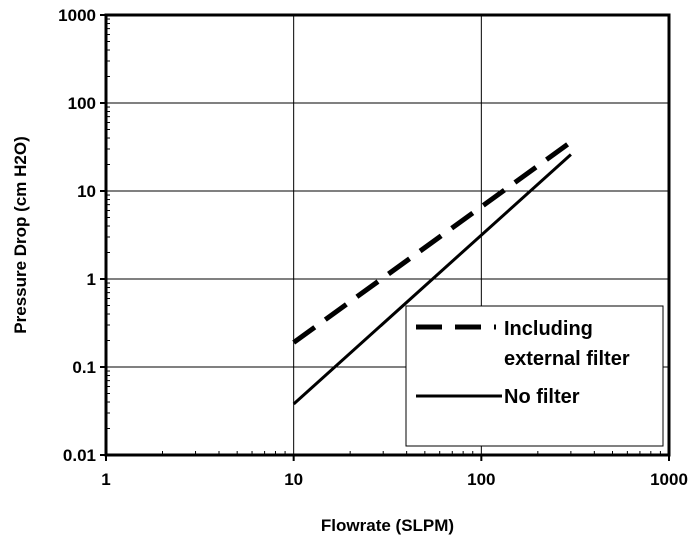 Image resolution: width=695 pixels, height=546 pixels. I want to click on y-tick-label: 0.01, so click(79, 455).